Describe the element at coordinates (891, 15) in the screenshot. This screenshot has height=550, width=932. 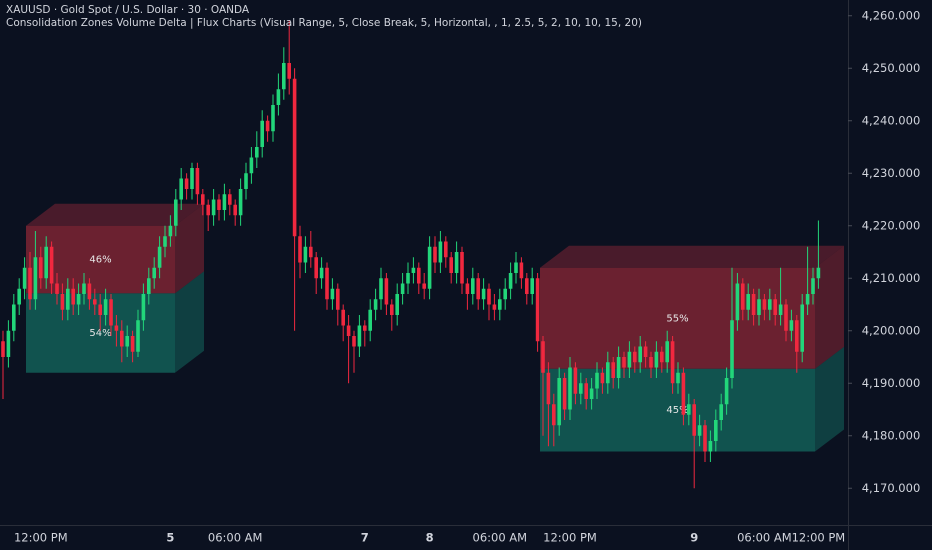
I see `y-tick-label: 4,260.000` at that location.